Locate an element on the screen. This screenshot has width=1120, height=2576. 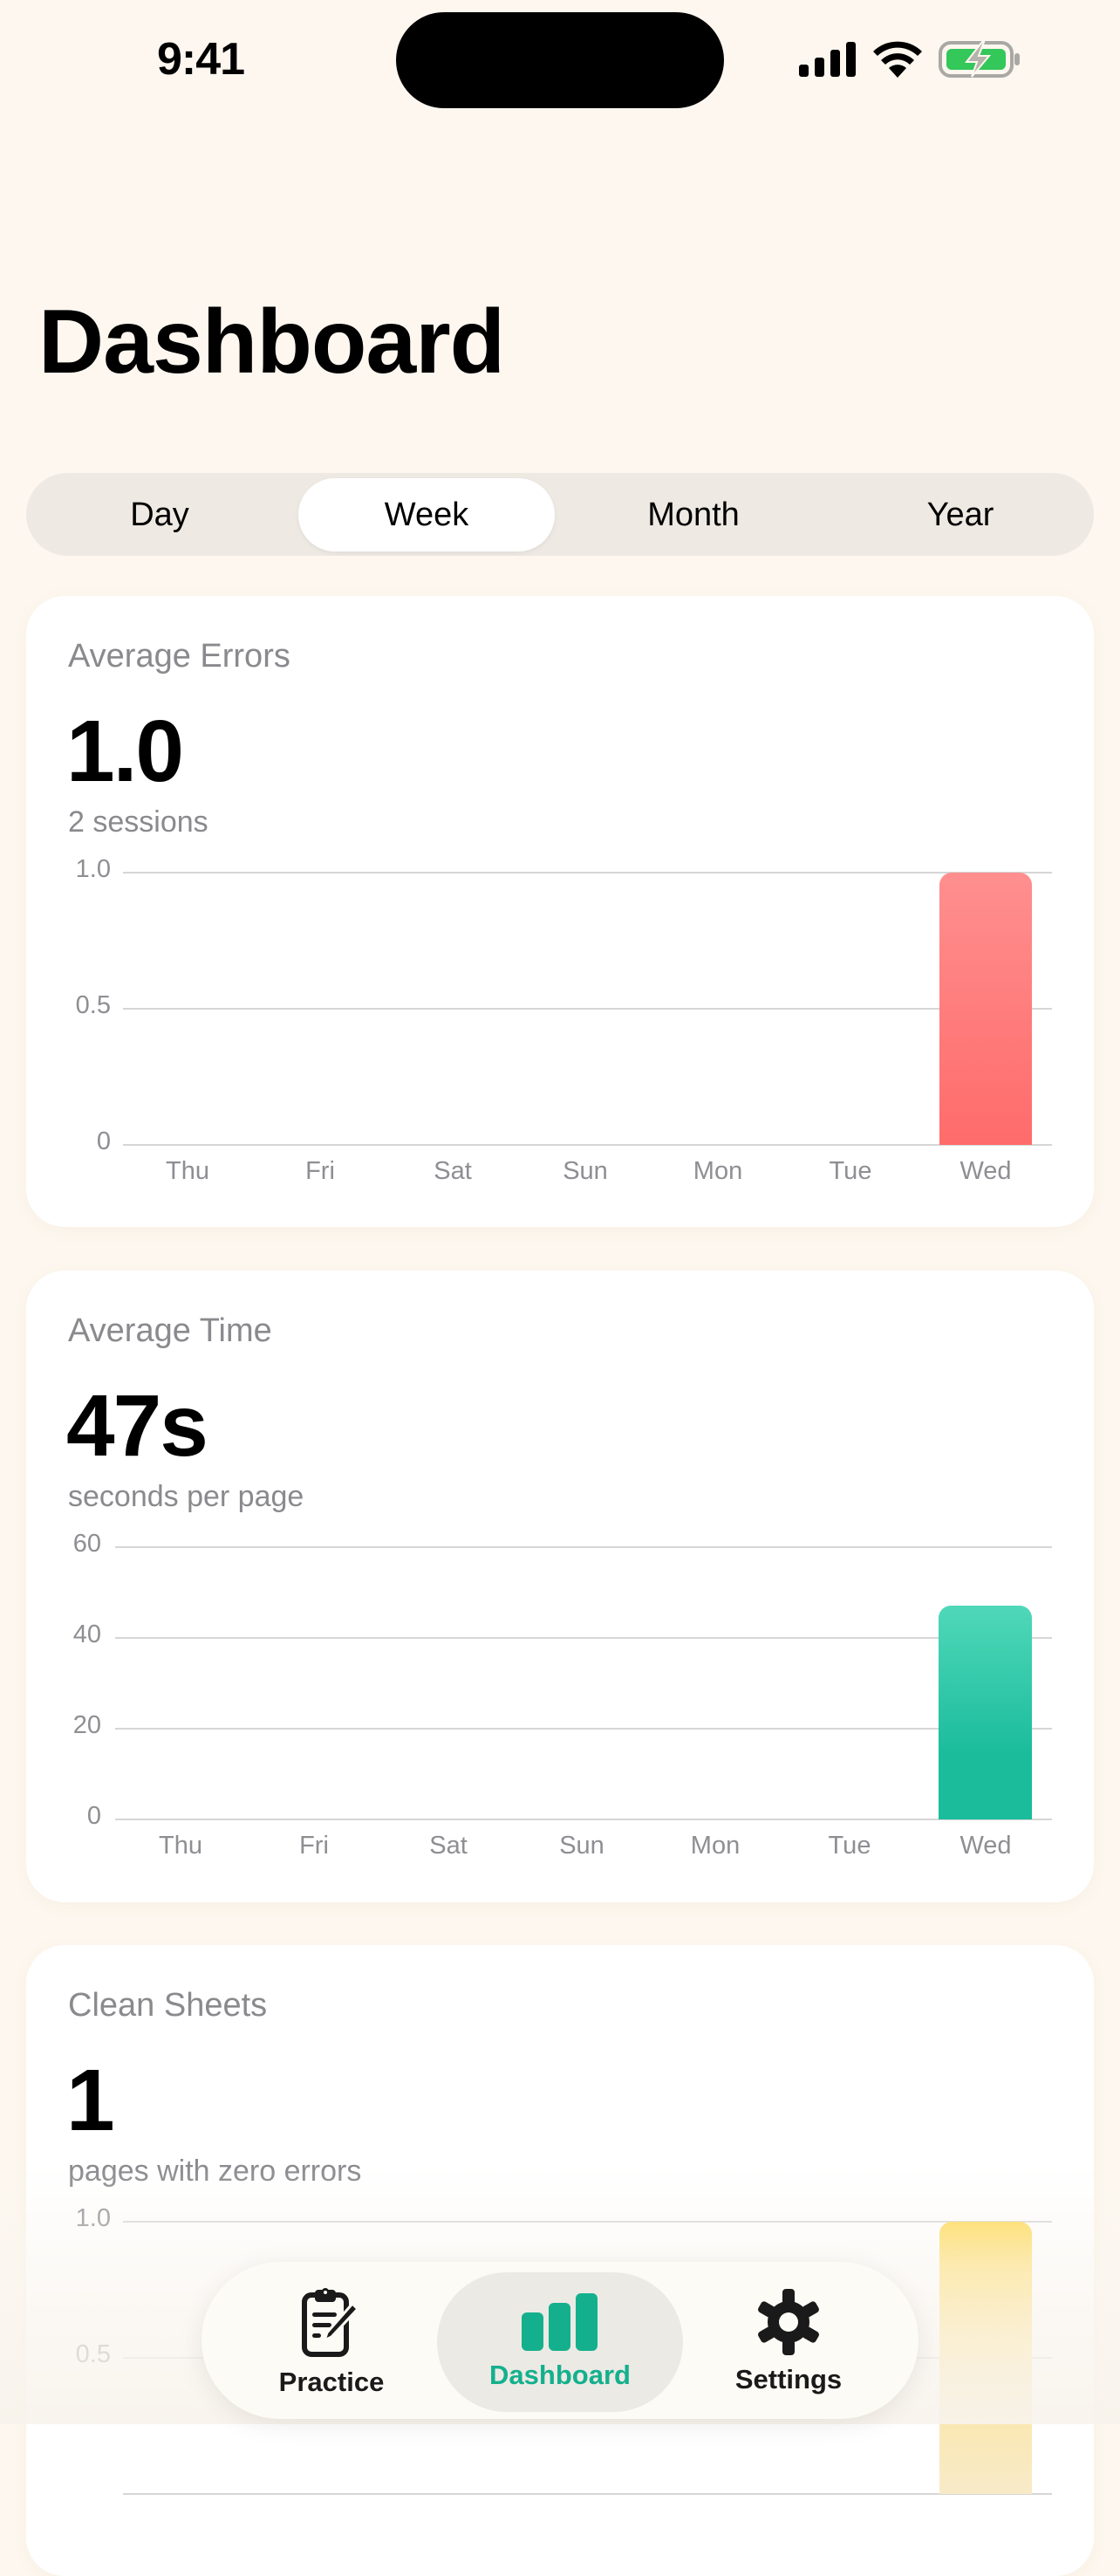
tab-dashboard: Dashboard is located at coordinates (560, 2342).